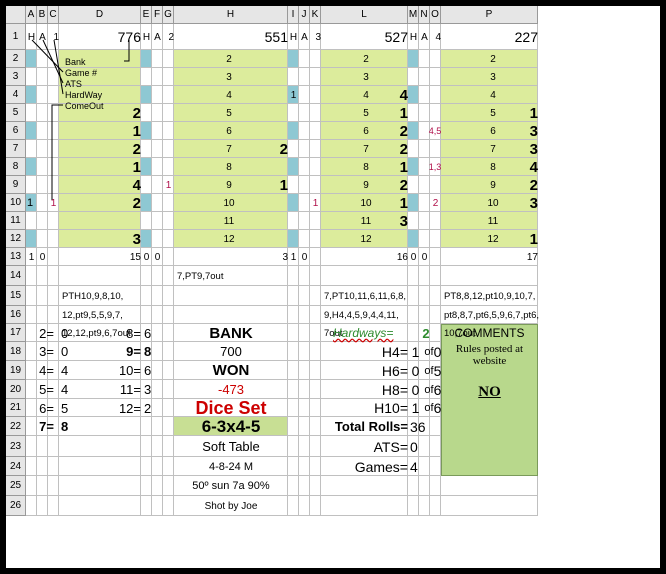  What do you see at coordinates (16, 426) in the screenshot?
I see `row-header-22: 22` at bounding box center [16, 426].